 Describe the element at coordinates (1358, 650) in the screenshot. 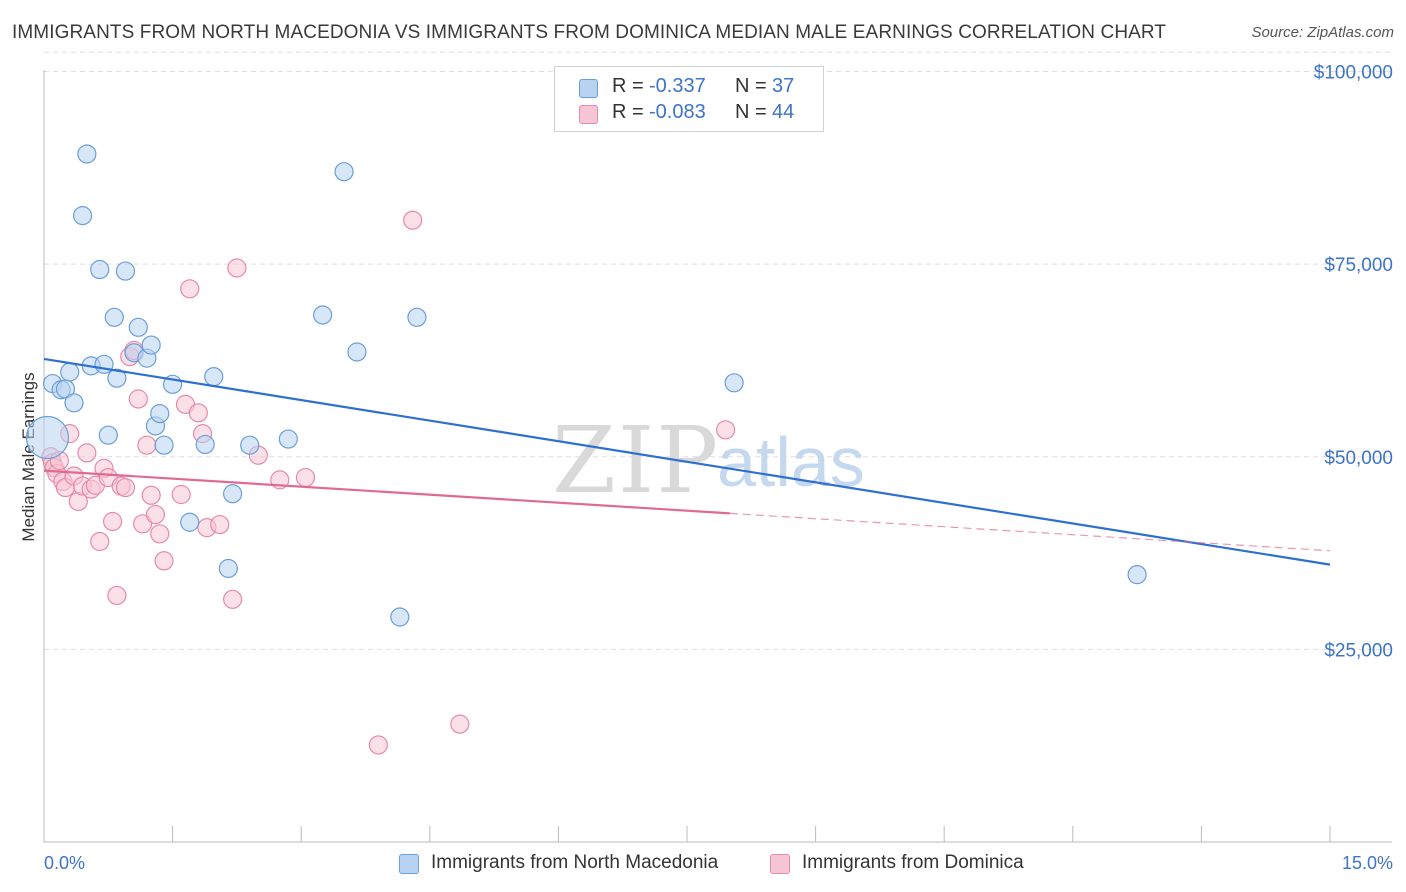

I see `y-tick-label: $25,000` at that location.